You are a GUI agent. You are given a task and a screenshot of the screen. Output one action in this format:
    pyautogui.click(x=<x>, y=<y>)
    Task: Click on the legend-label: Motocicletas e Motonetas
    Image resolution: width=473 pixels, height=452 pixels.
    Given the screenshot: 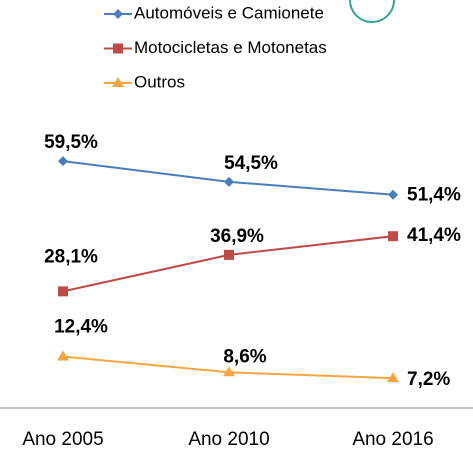 What is the action you would take?
    pyautogui.click(x=230, y=47)
    